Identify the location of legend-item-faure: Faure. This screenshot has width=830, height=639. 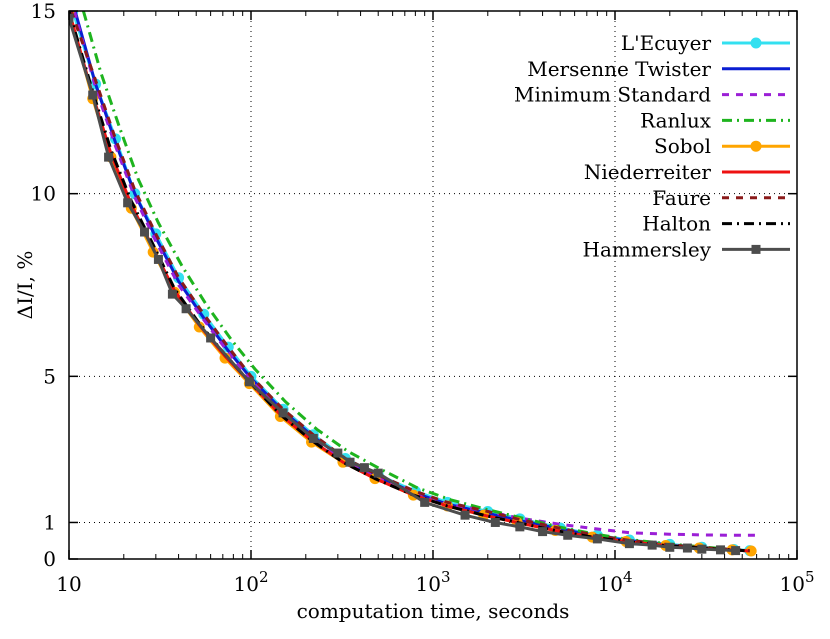
(721, 198).